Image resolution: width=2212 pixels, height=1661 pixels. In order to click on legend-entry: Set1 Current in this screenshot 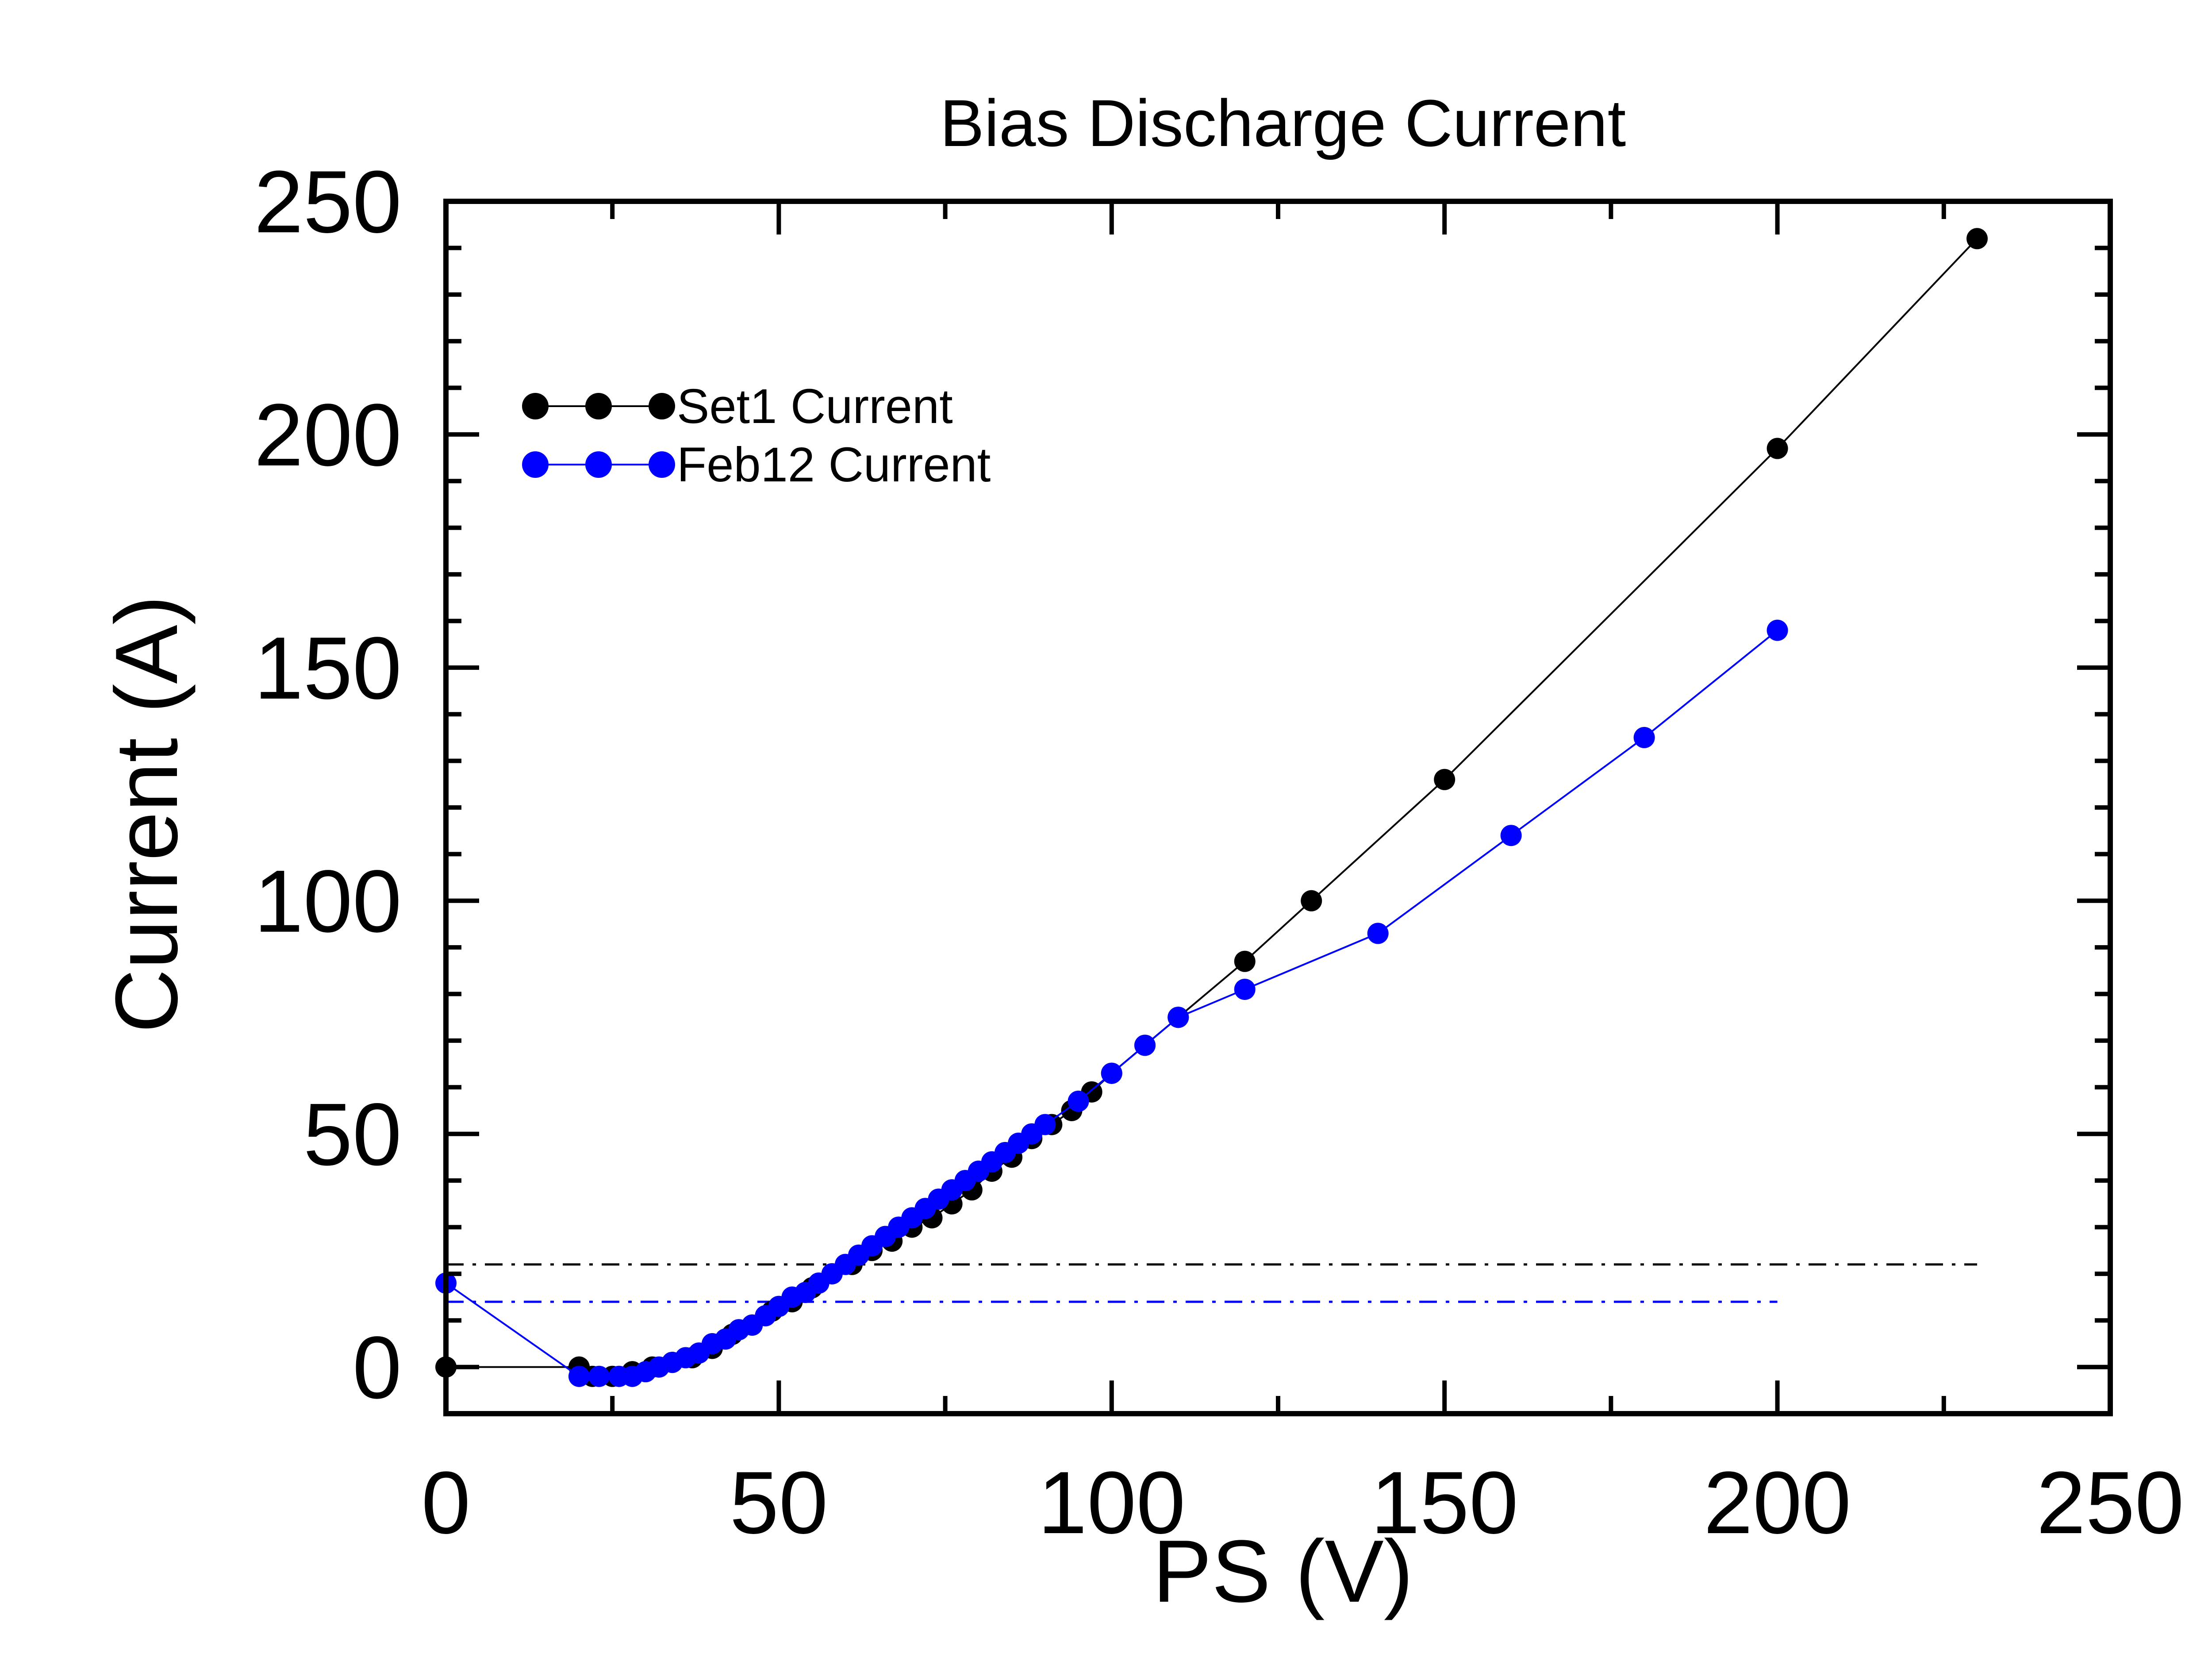, I will do `click(738, 406)`.